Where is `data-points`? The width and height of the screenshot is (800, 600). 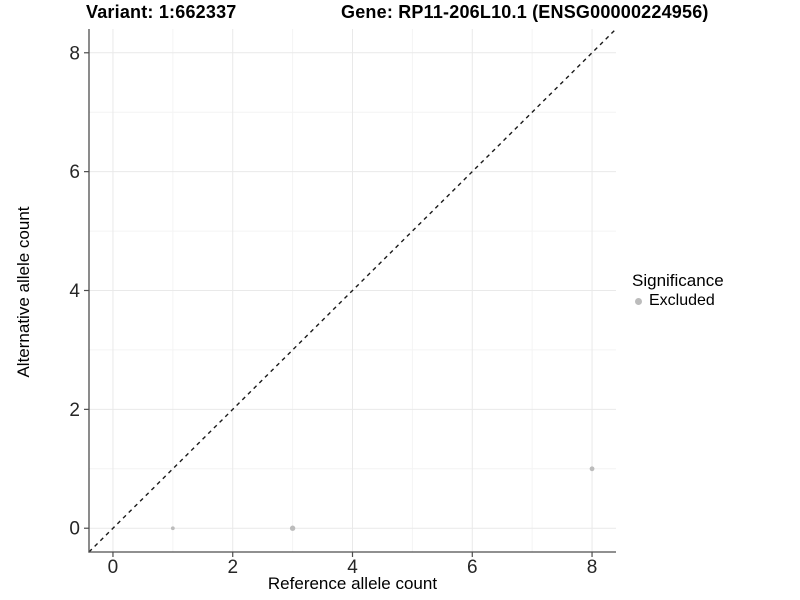 data-points is located at coordinates (382, 498).